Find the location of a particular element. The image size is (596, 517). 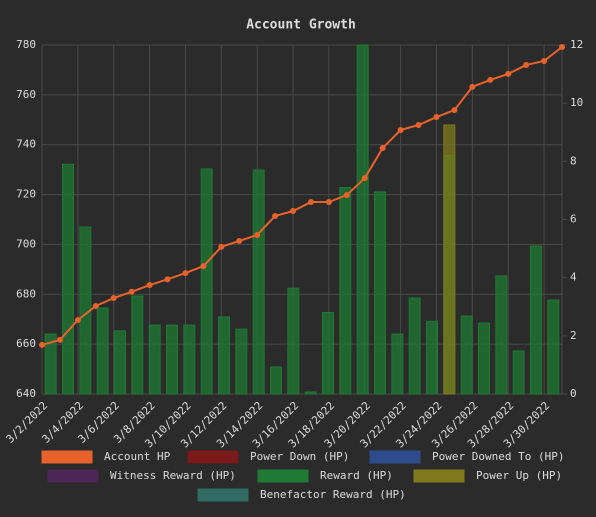

y2-tick-label: 0 is located at coordinates (573, 393).